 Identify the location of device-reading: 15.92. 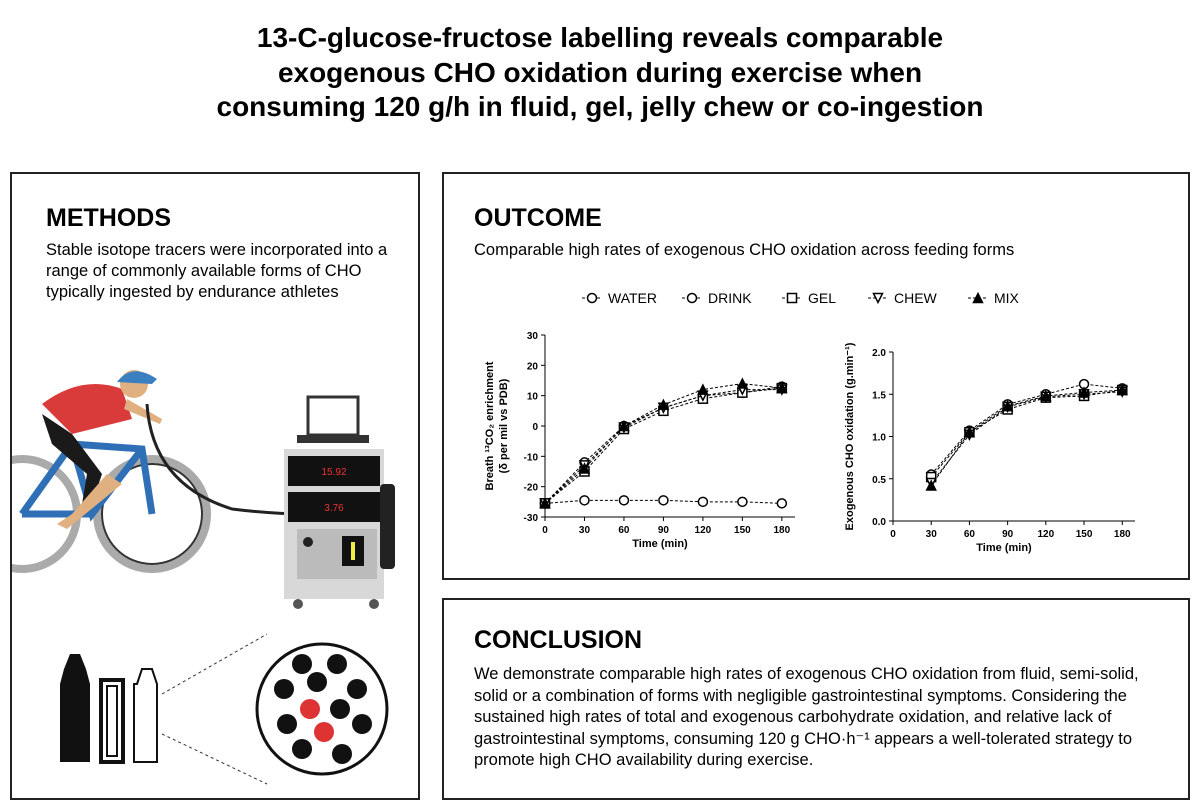
(333, 472).